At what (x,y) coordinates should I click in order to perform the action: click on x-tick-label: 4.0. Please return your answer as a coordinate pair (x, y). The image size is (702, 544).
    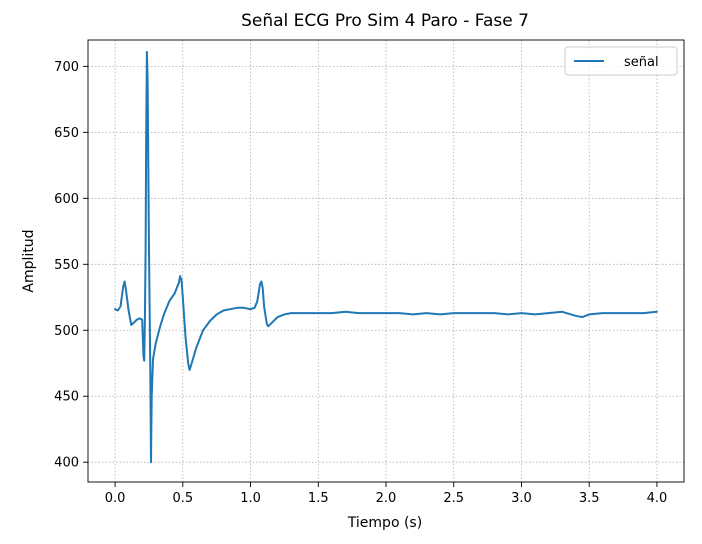
    Looking at the image, I should click on (657, 498).